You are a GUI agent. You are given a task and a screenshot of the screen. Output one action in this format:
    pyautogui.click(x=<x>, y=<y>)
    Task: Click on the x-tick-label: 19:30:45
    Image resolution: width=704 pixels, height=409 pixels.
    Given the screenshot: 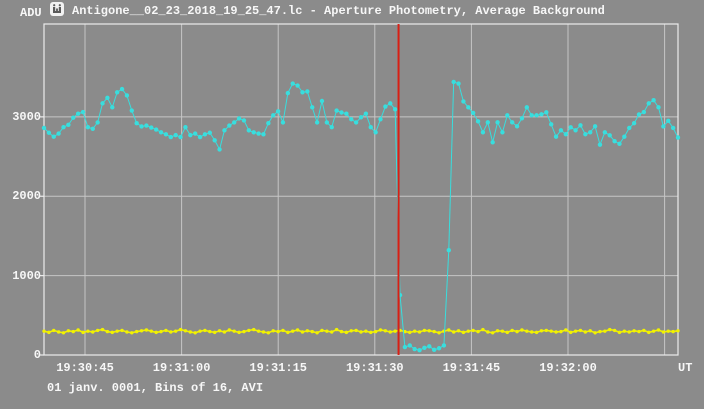 What is the action you would take?
    pyautogui.click(x=85, y=368)
    